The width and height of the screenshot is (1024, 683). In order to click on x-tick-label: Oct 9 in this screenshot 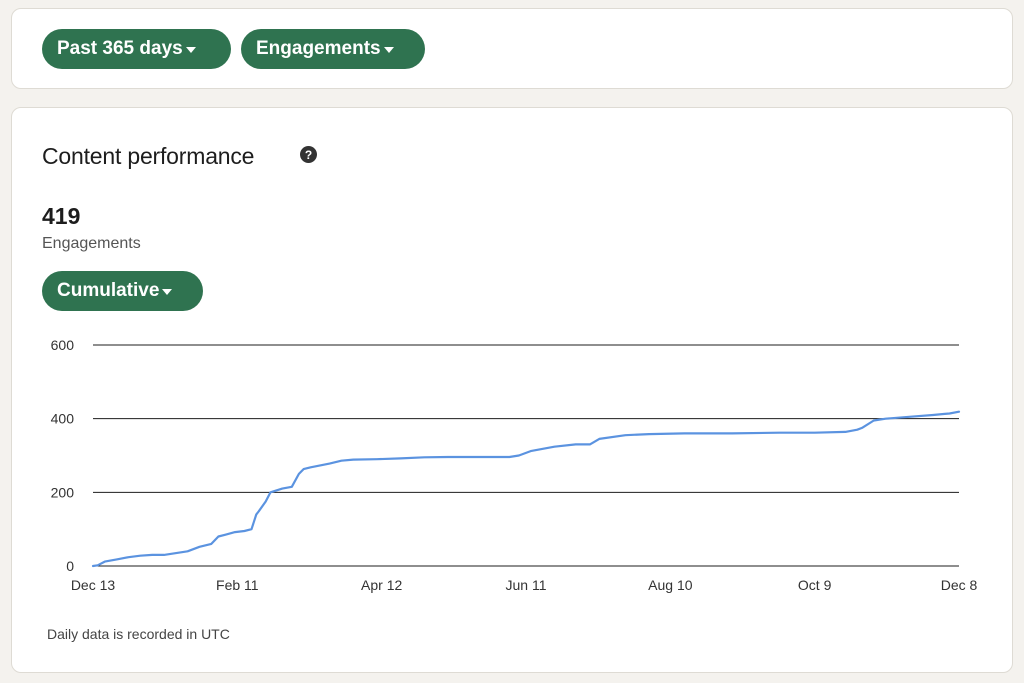, I will do `click(815, 585)`.